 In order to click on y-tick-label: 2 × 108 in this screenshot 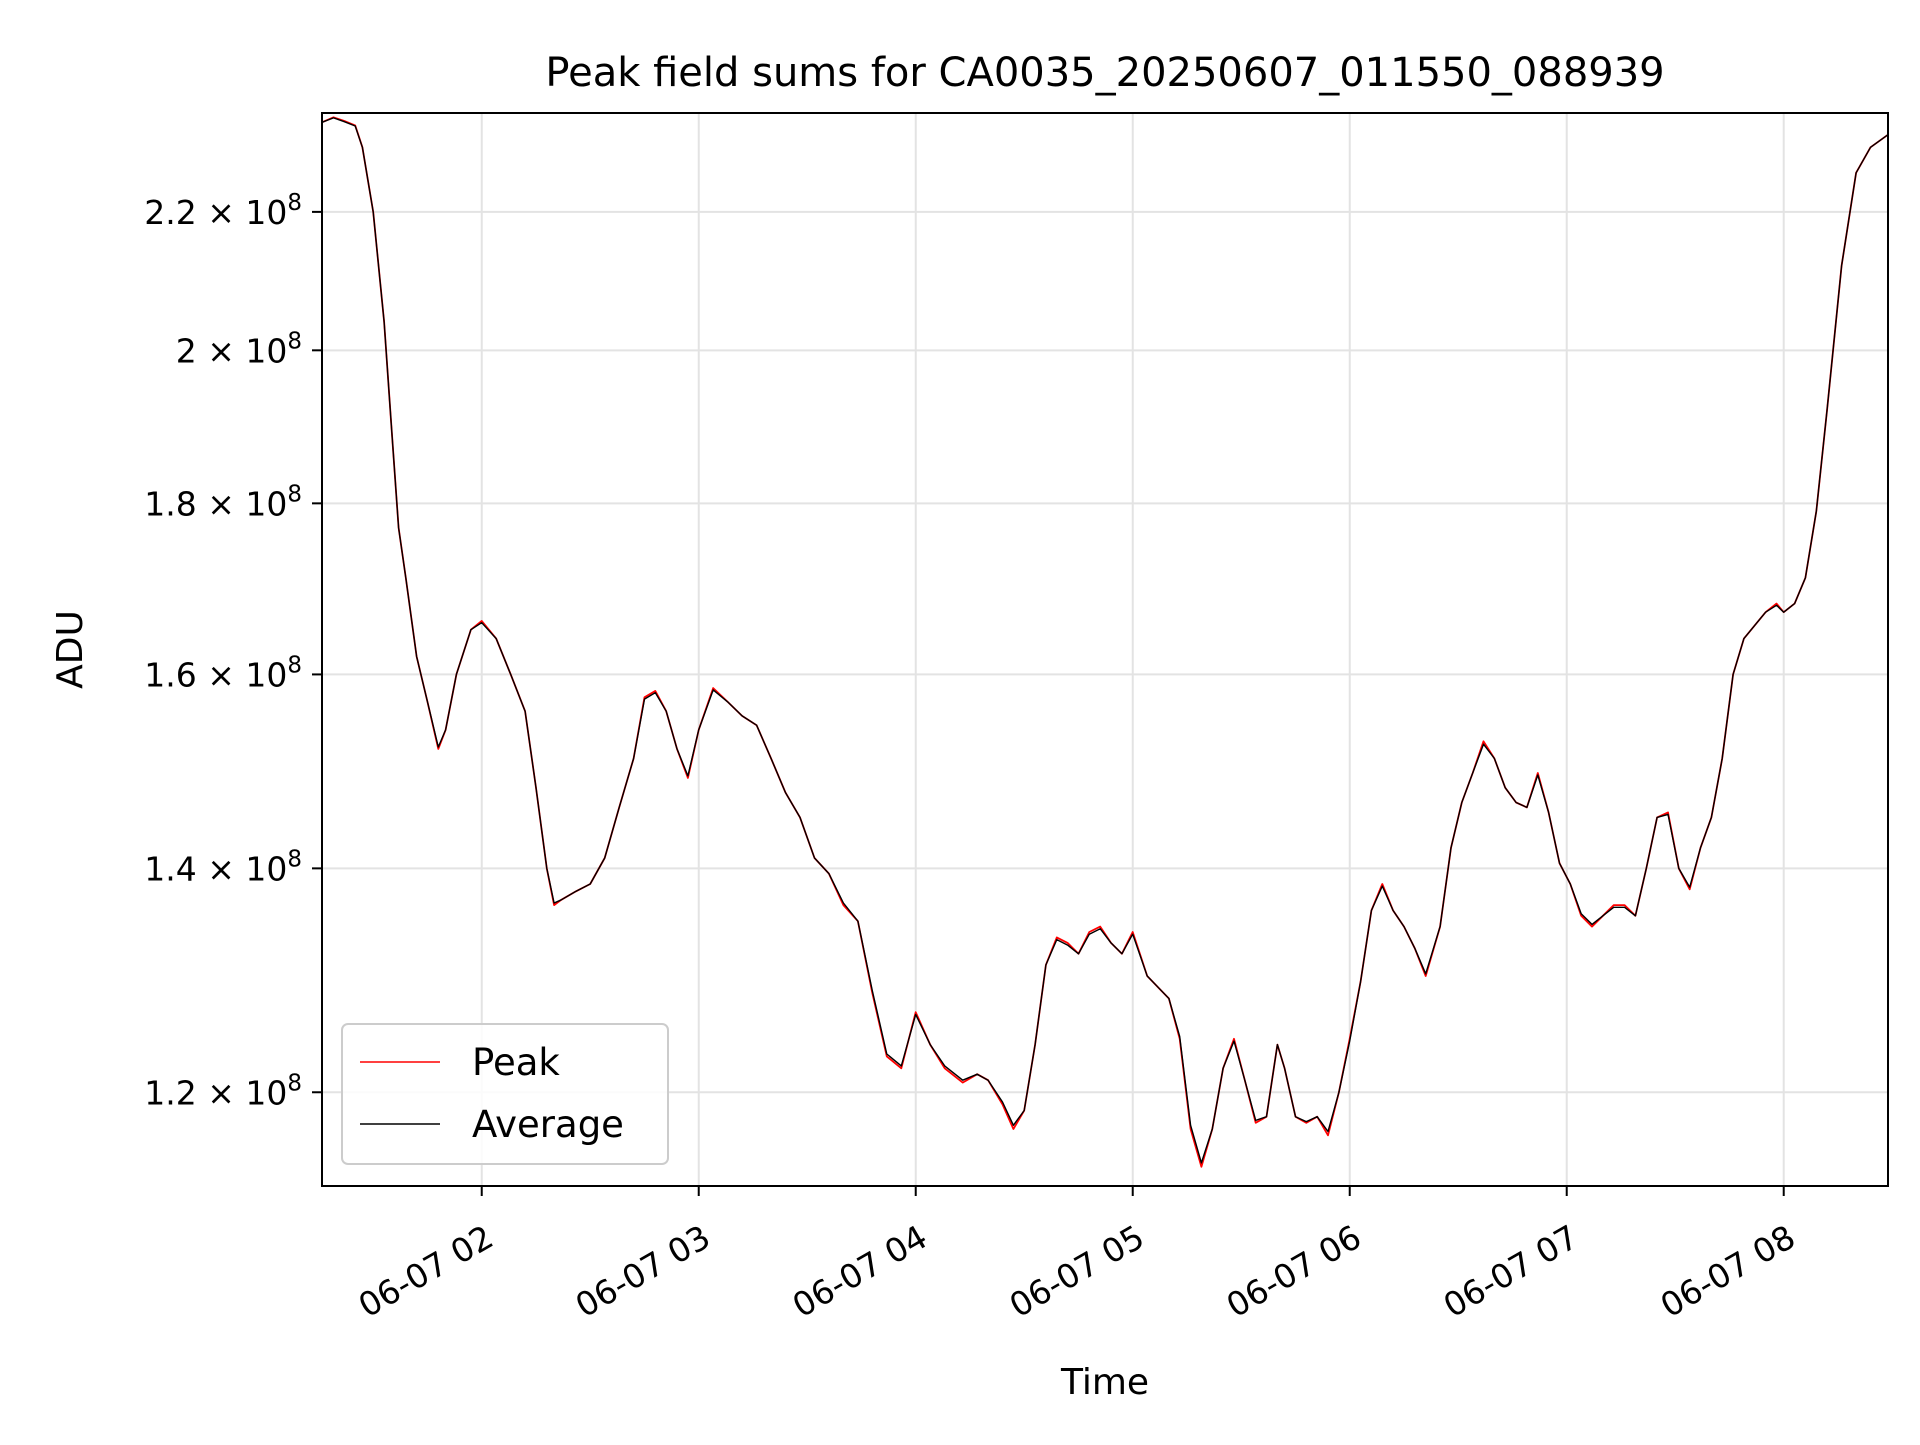, I will do `click(239, 349)`.